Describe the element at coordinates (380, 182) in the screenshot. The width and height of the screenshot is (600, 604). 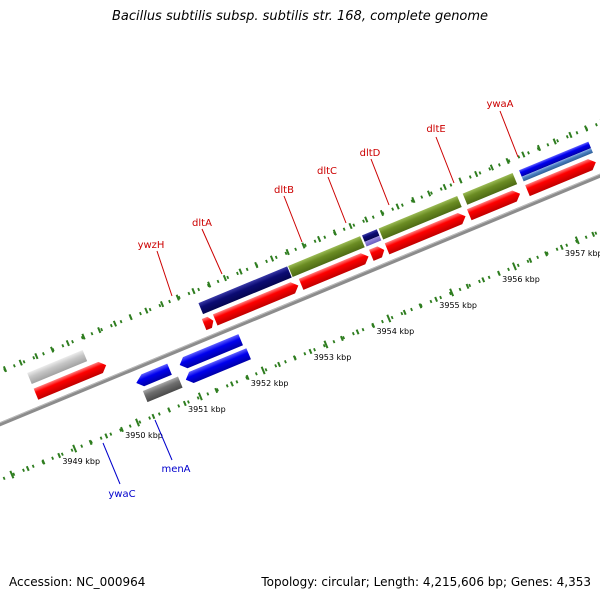
I see `leader-dltD` at that location.